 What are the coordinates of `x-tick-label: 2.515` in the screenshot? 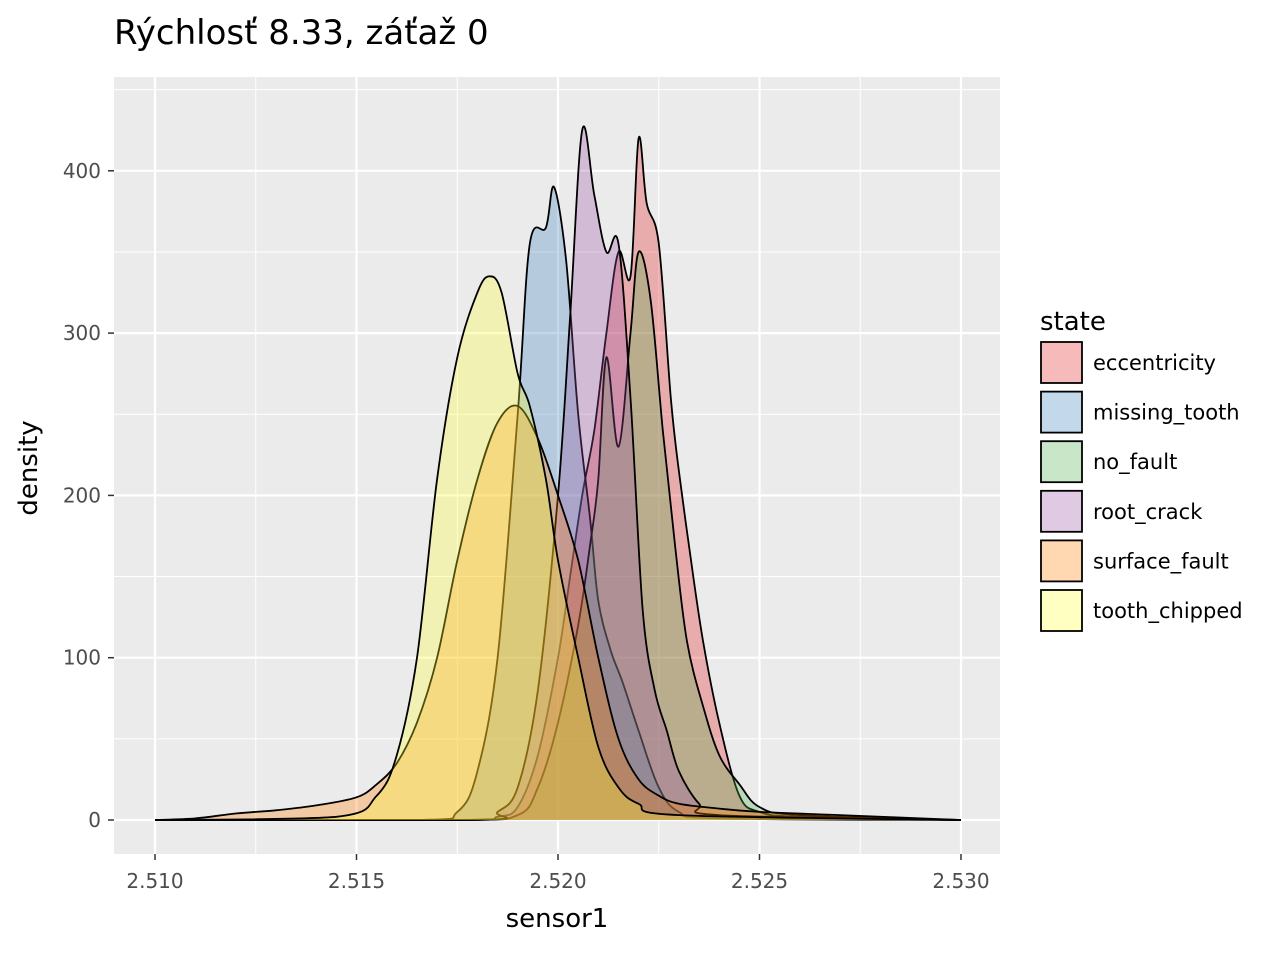 It's located at (356, 881).